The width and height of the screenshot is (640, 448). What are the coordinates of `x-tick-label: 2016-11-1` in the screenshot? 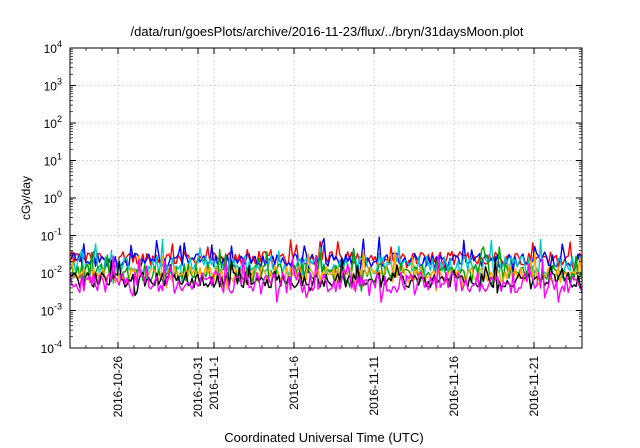 It's located at (214, 383).